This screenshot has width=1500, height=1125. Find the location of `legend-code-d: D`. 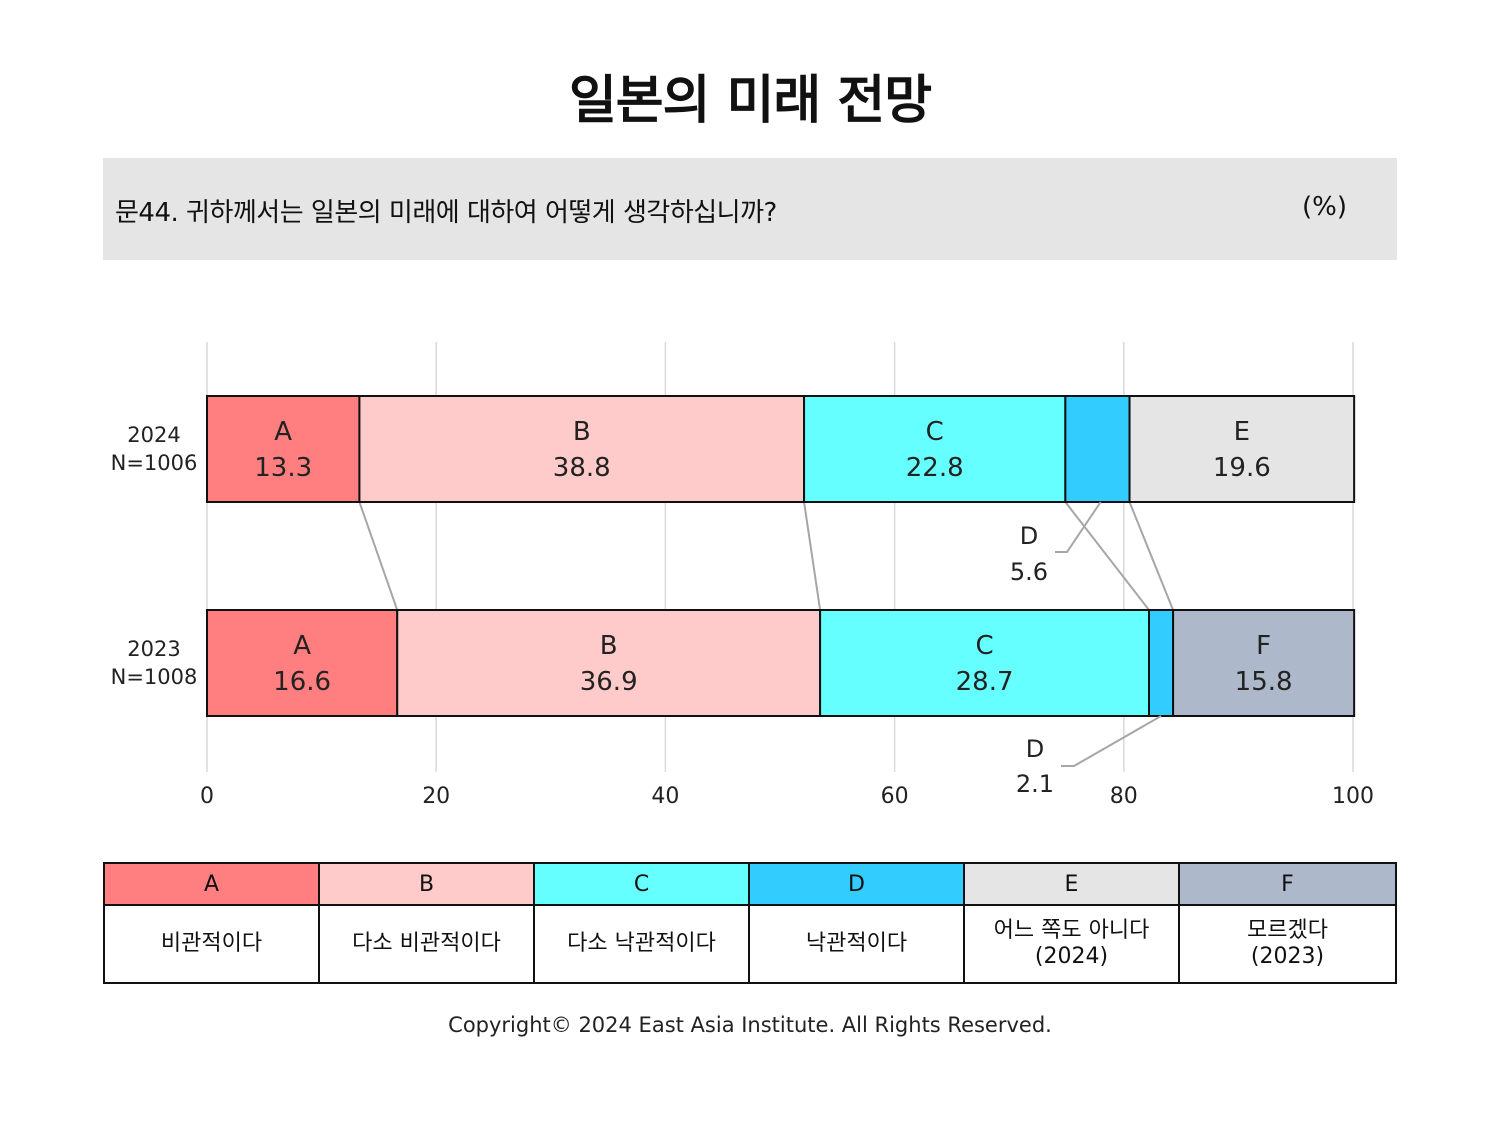

legend-code-d: D is located at coordinates (857, 885).